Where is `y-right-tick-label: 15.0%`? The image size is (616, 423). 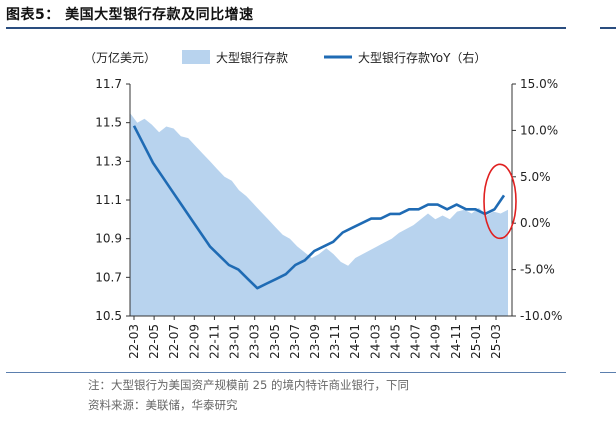
y-right-tick-label: 15.0% is located at coordinates (539, 84).